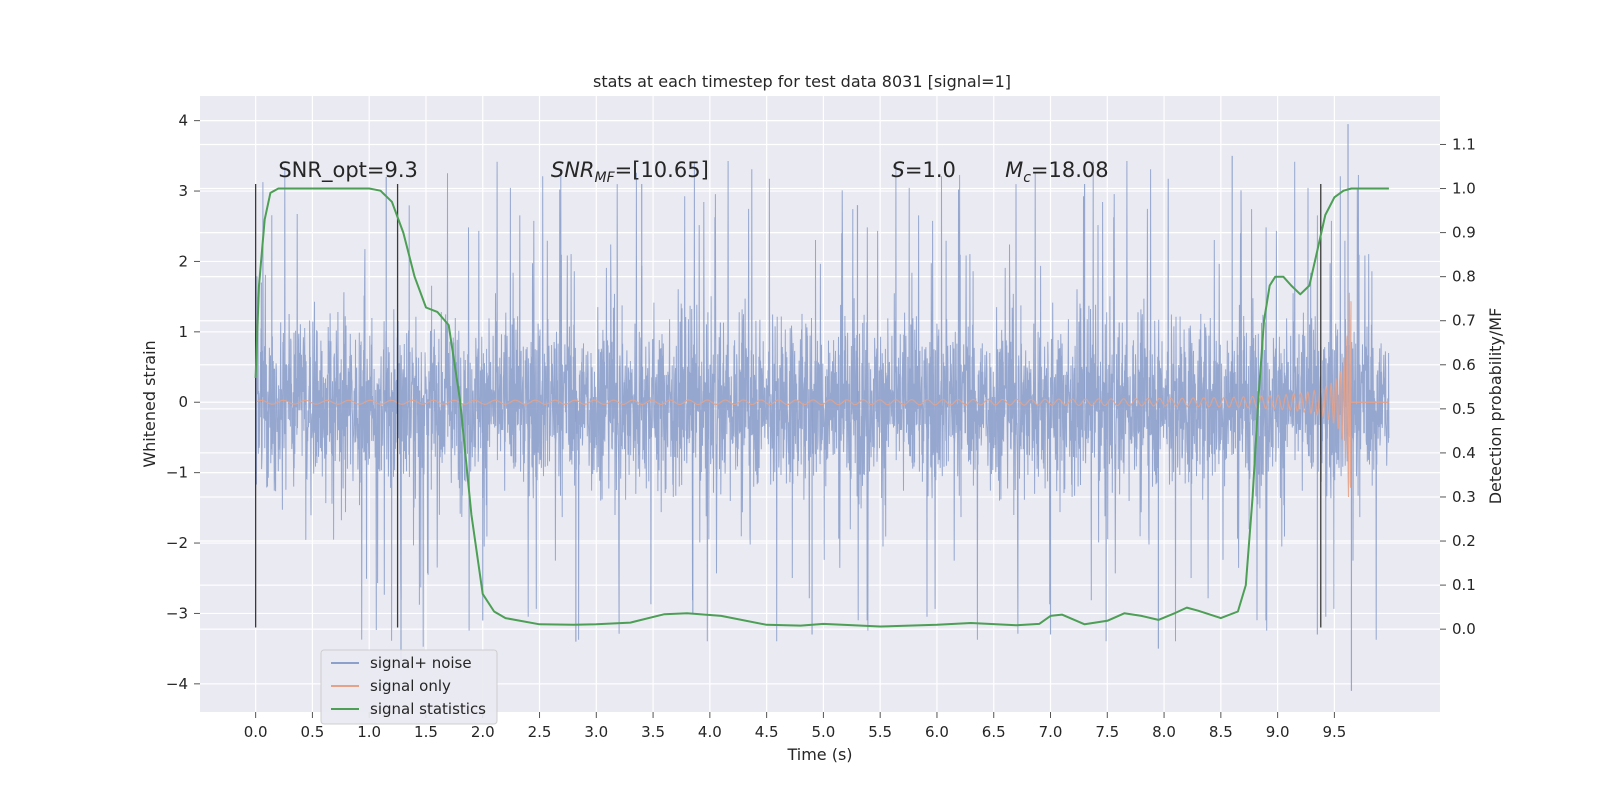 The width and height of the screenshot is (1600, 800). What do you see at coordinates (1464, 409) in the screenshot?
I see `y2-tick-label: 0.5` at bounding box center [1464, 409].